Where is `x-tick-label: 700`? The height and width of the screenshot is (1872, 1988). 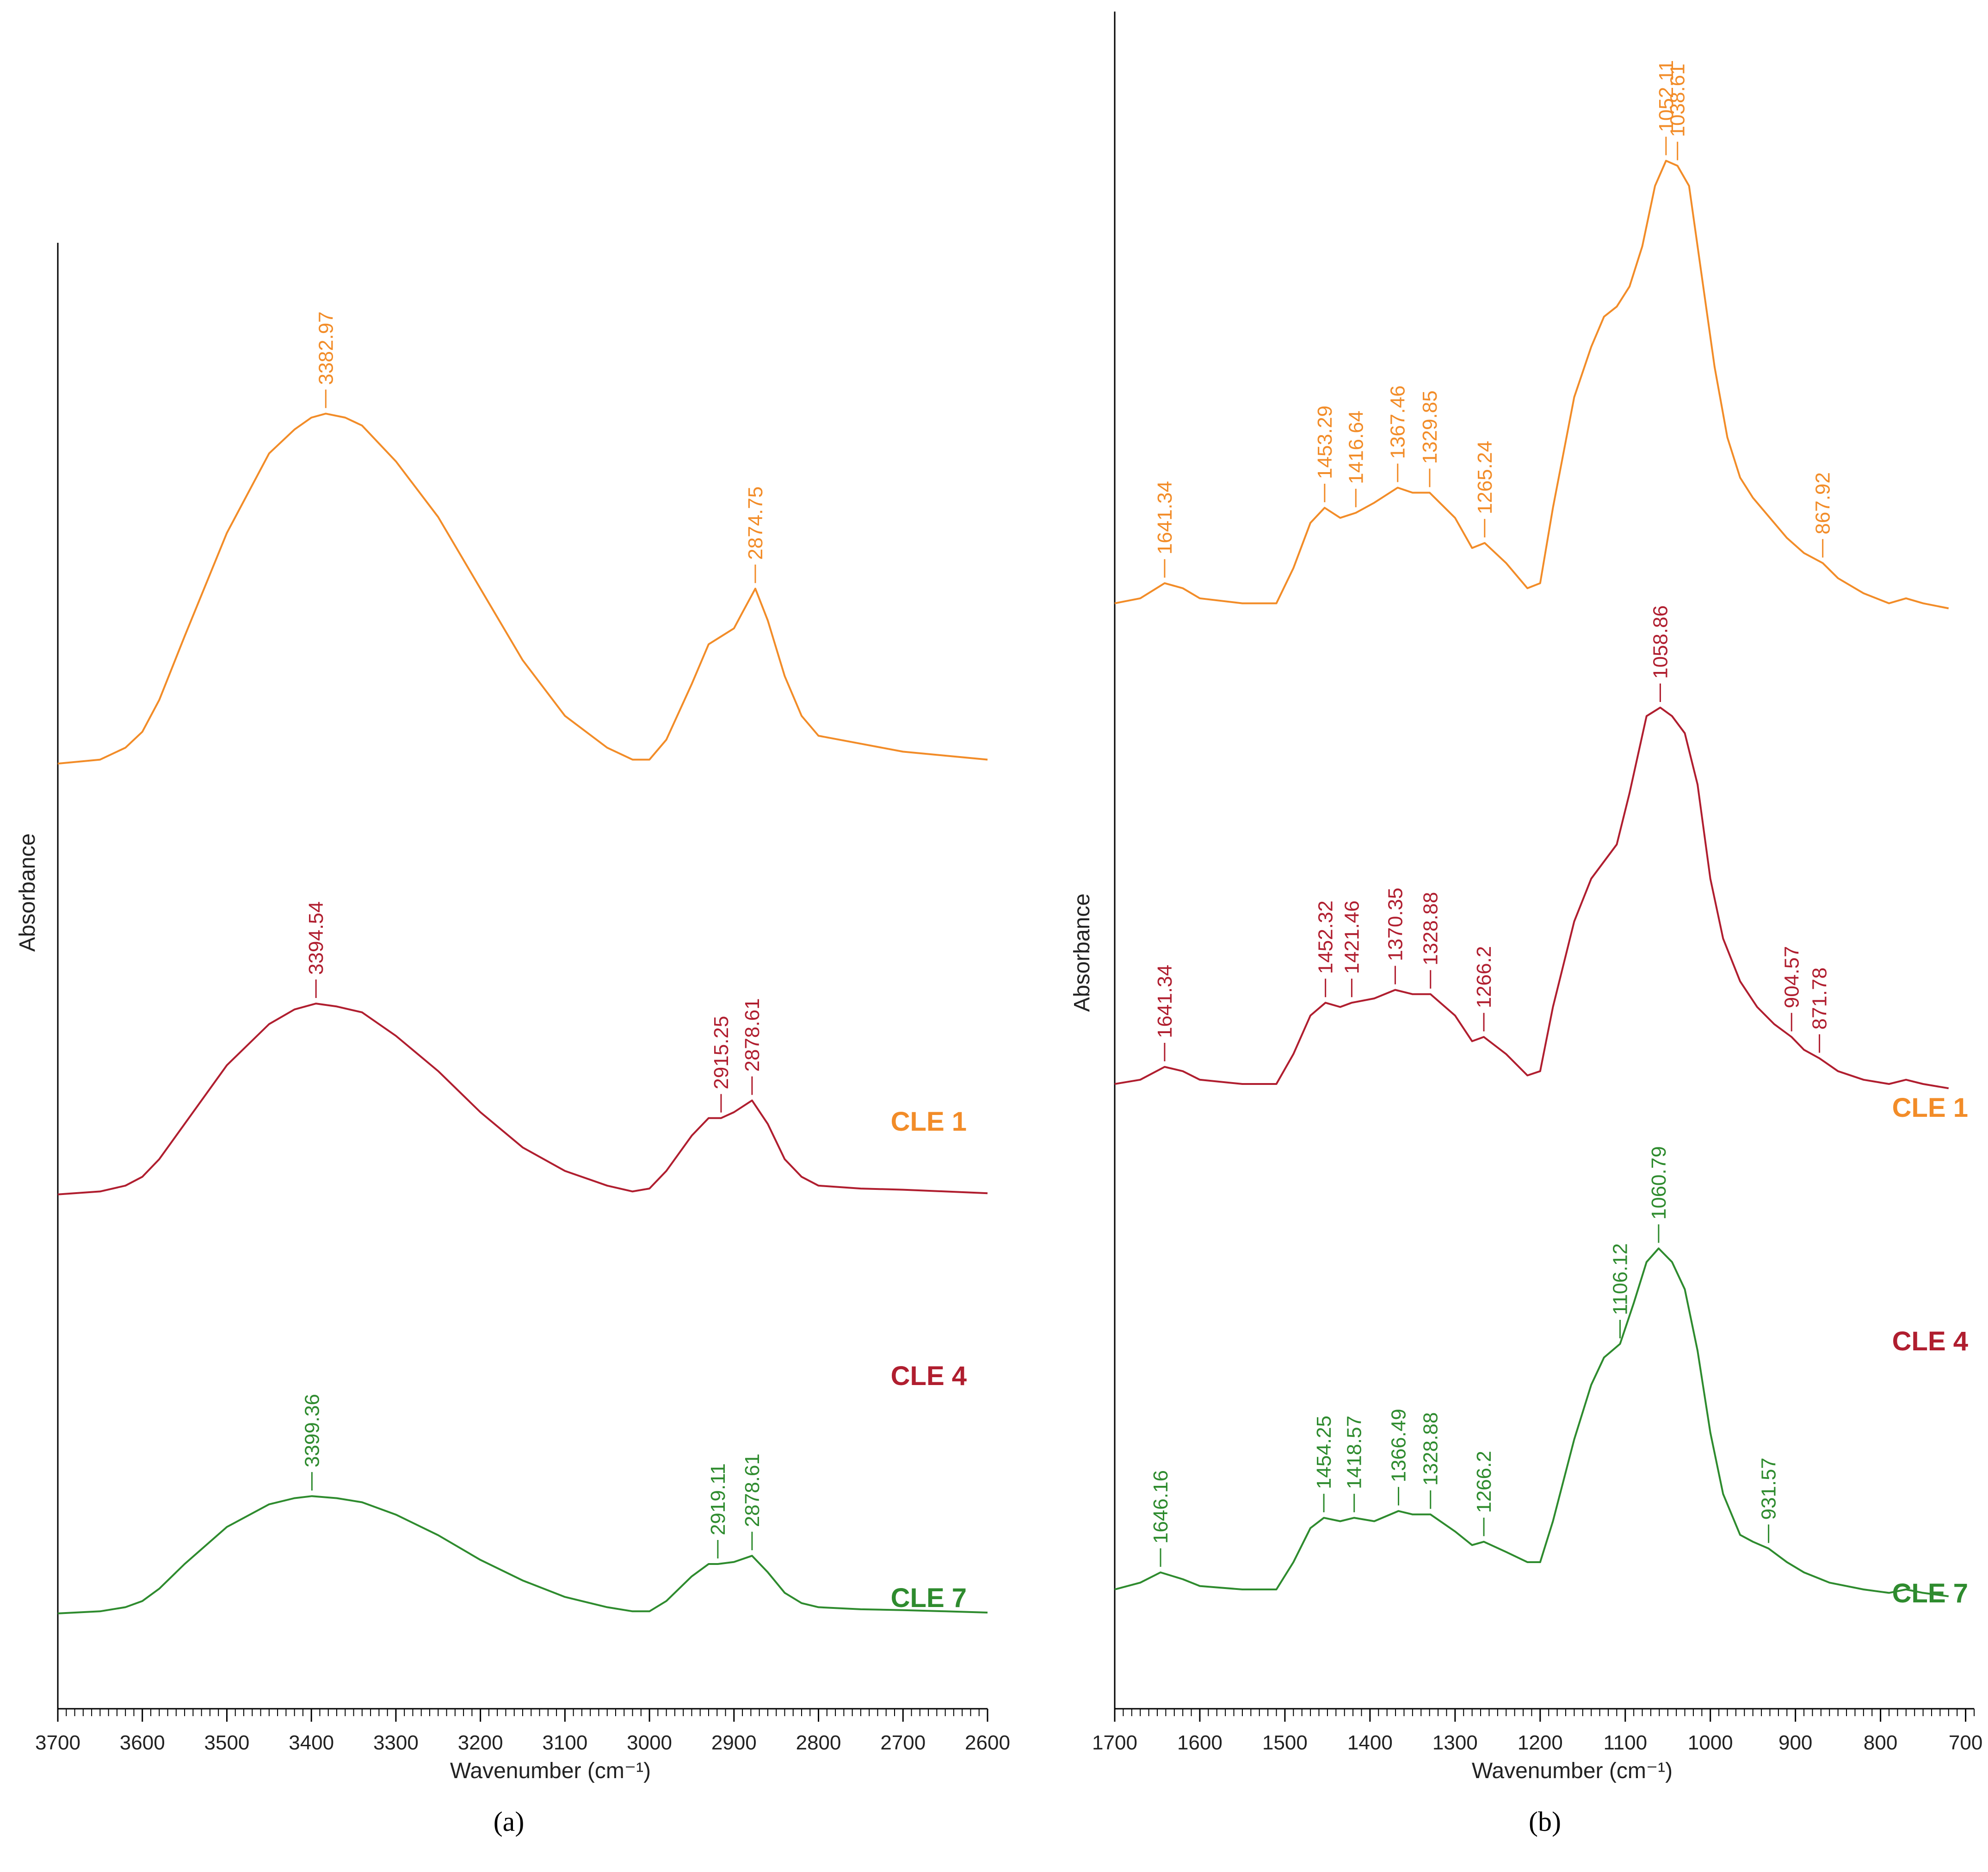 x-tick-label: 700 is located at coordinates (1965, 1742).